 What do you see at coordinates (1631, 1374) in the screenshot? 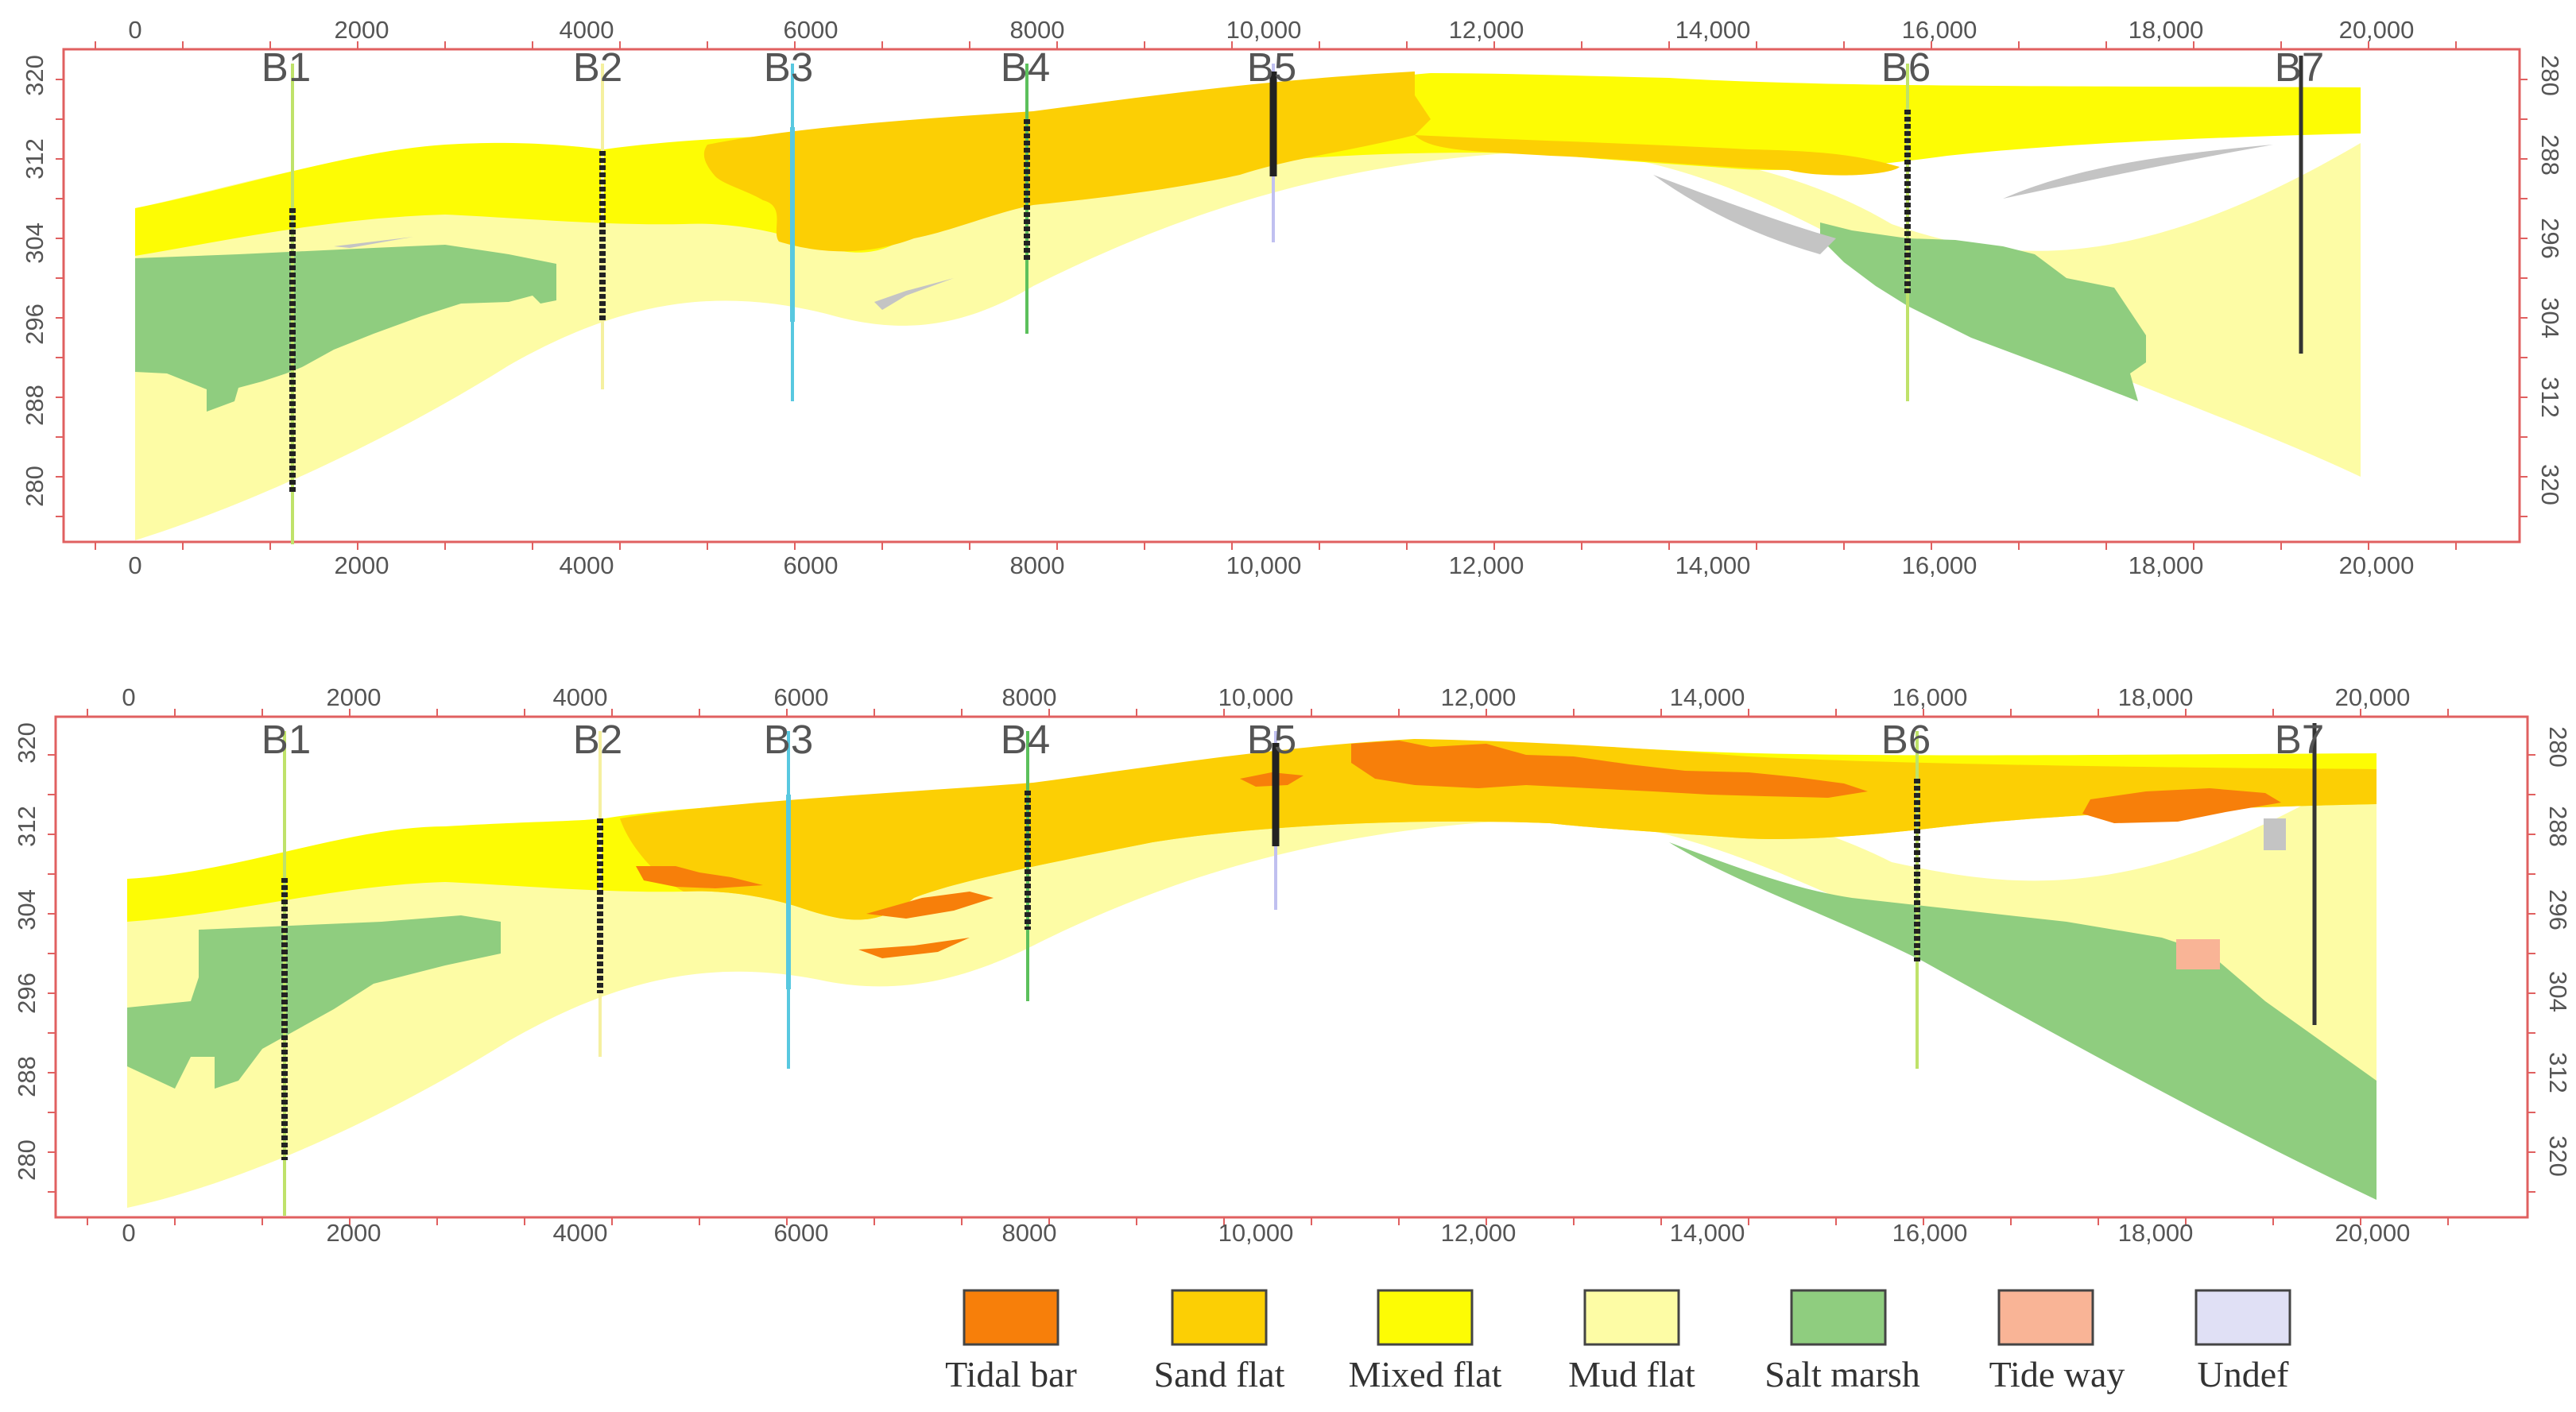
I see `legend-label-mud-flat: Mud flat` at bounding box center [1631, 1374].